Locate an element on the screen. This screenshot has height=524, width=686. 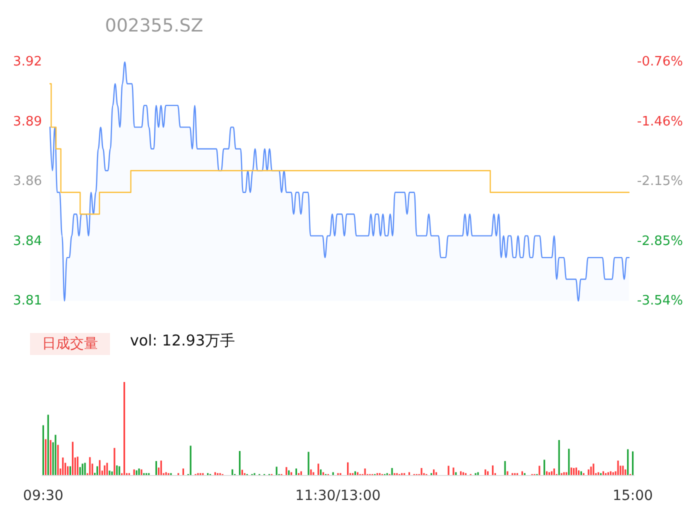
x-tick-label: 11:30/13:00 is located at coordinates (338, 496).